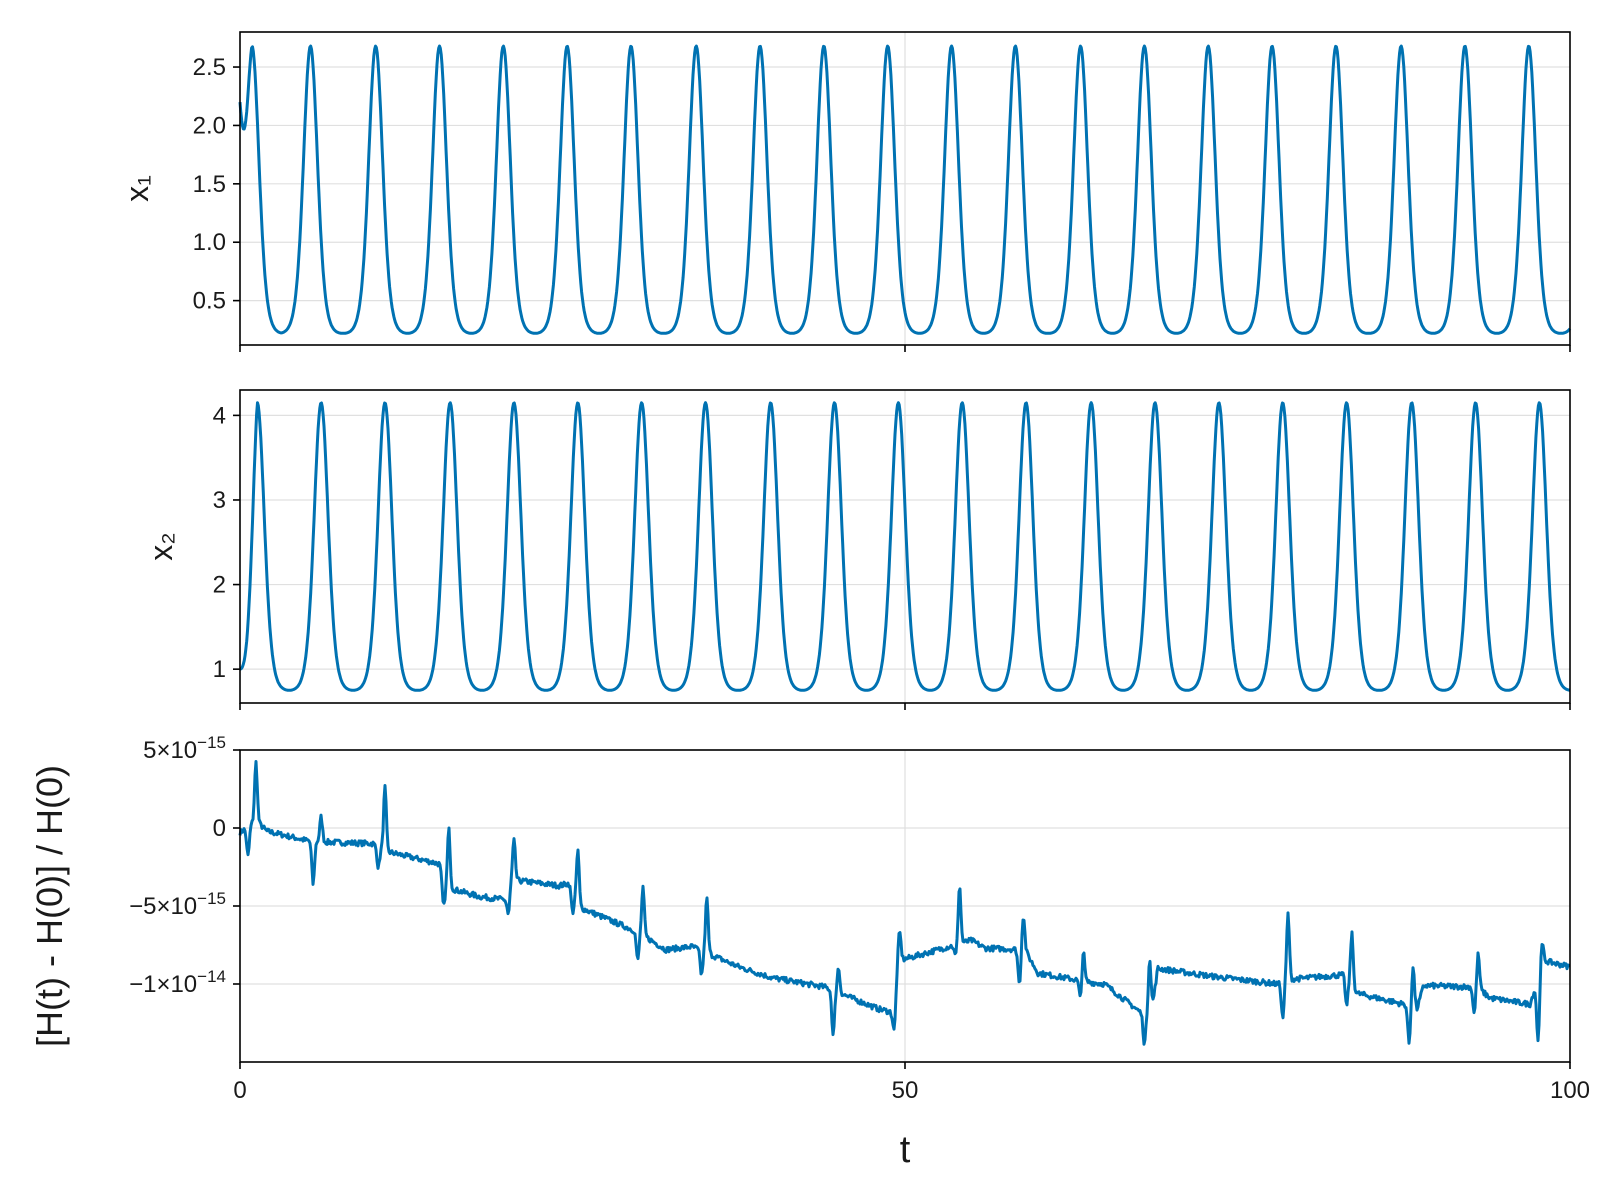 The width and height of the screenshot is (1600, 1200). I want to click on y-tick-label: 1.5, so click(209, 184).